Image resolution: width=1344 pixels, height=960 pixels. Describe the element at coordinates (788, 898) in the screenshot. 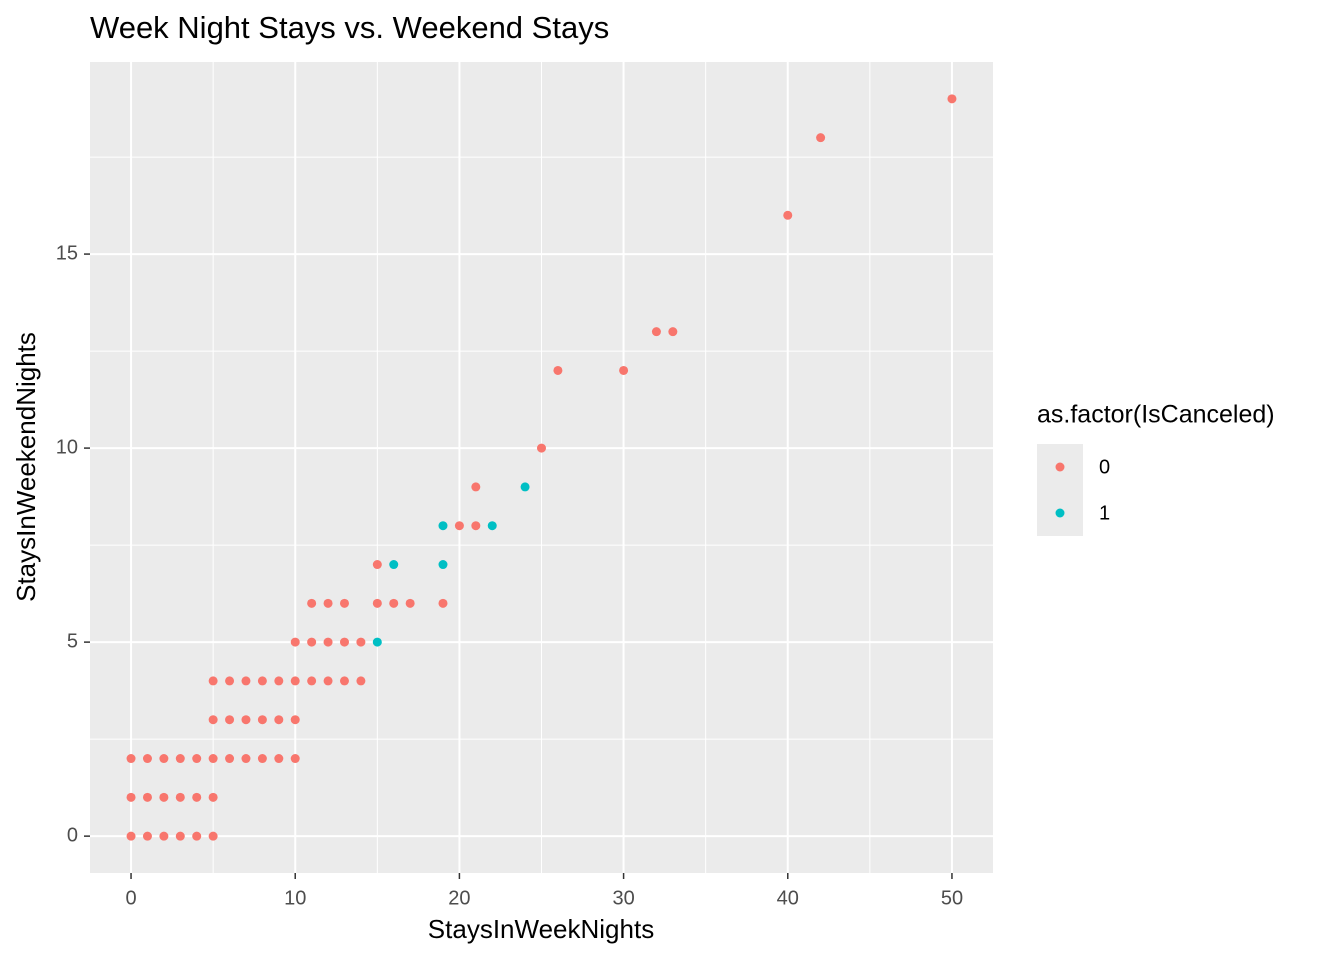

I see `x-tick-label: 40` at that location.